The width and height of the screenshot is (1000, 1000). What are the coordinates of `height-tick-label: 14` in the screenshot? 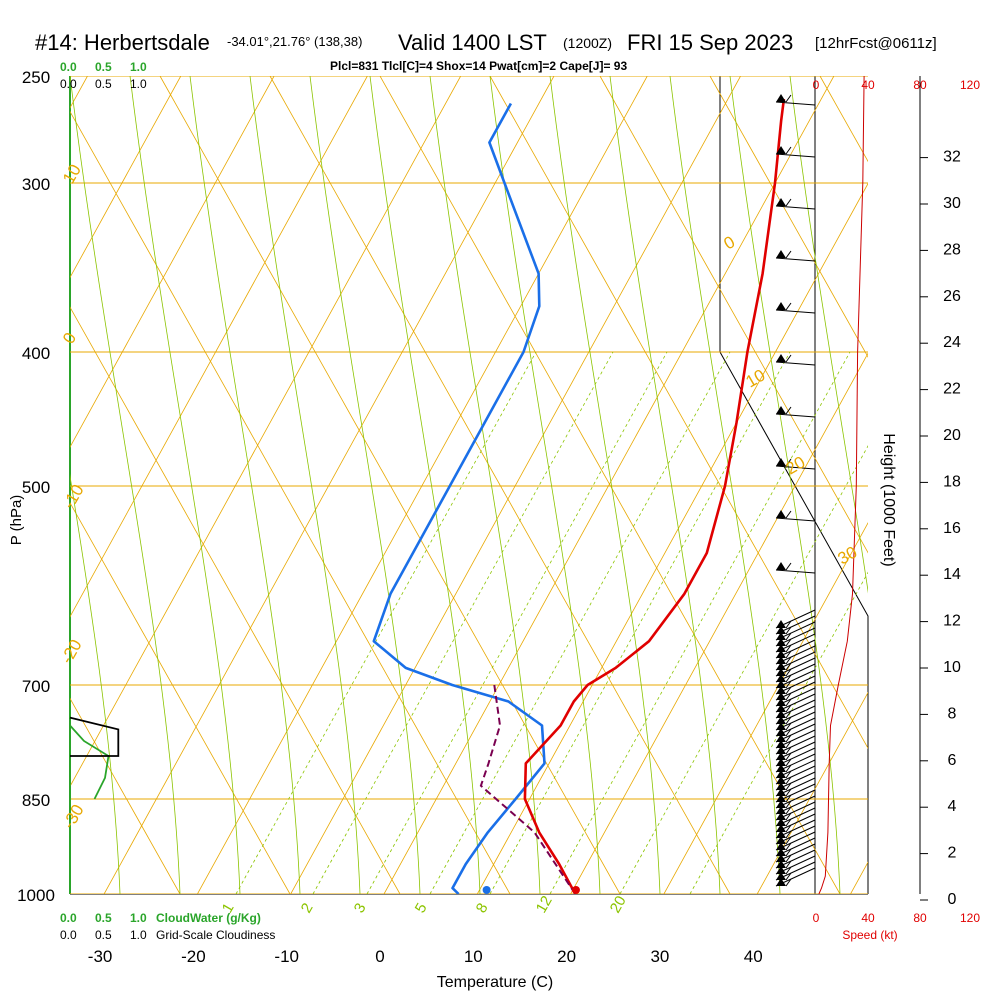 It's located at (952, 574).